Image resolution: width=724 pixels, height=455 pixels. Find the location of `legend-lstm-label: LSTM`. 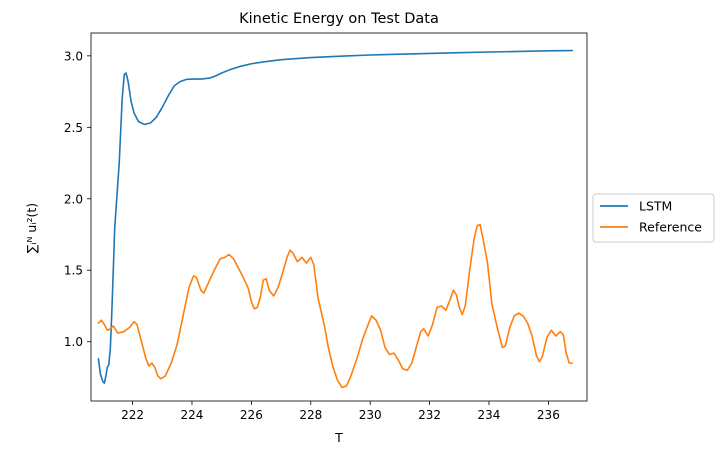

legend-lstm-label: LSTM is located at coordinates (655, 206).